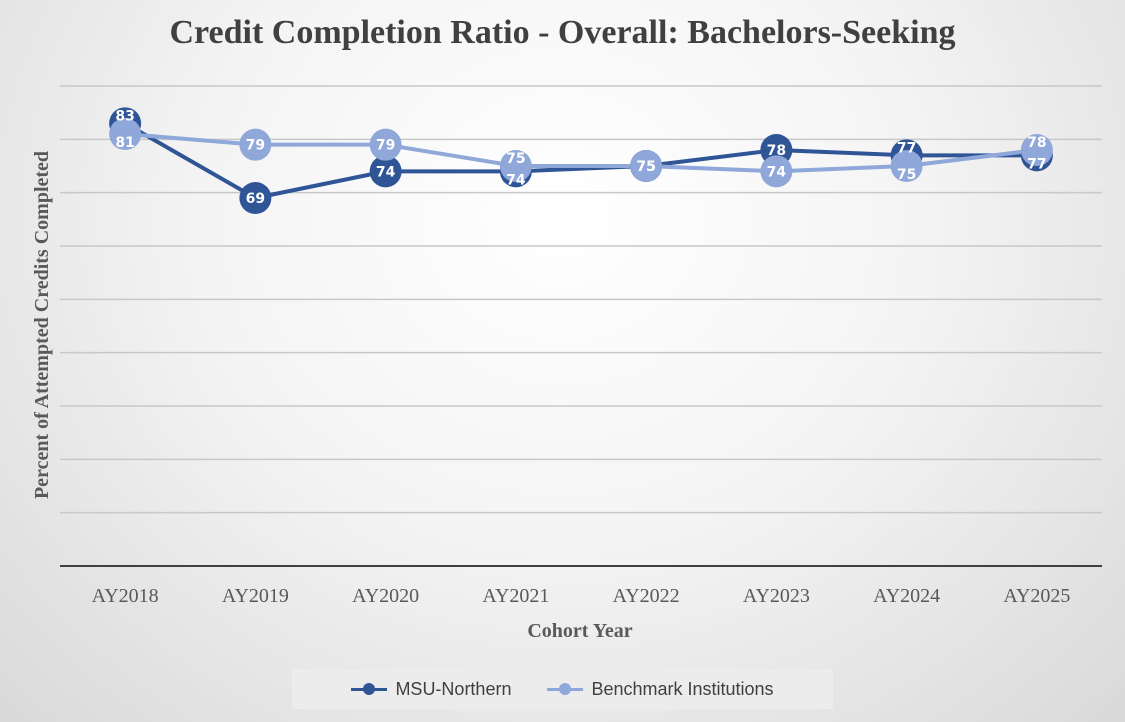 This screenshot has height=722, width=1125. I want to click on series-line-msu-northern, so click(580, 160).